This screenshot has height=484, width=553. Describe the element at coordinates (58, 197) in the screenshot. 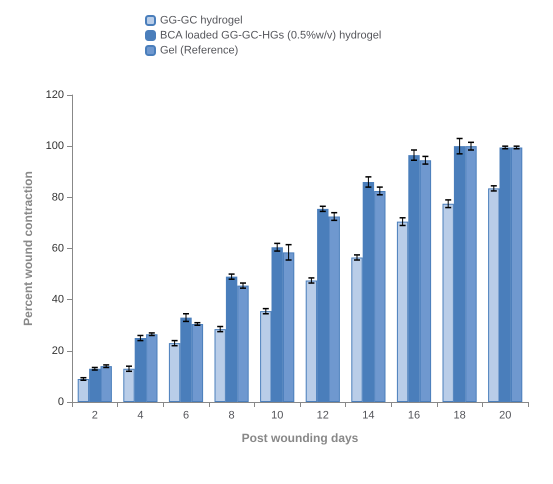

I see `y-tick-label: 80` at that location.